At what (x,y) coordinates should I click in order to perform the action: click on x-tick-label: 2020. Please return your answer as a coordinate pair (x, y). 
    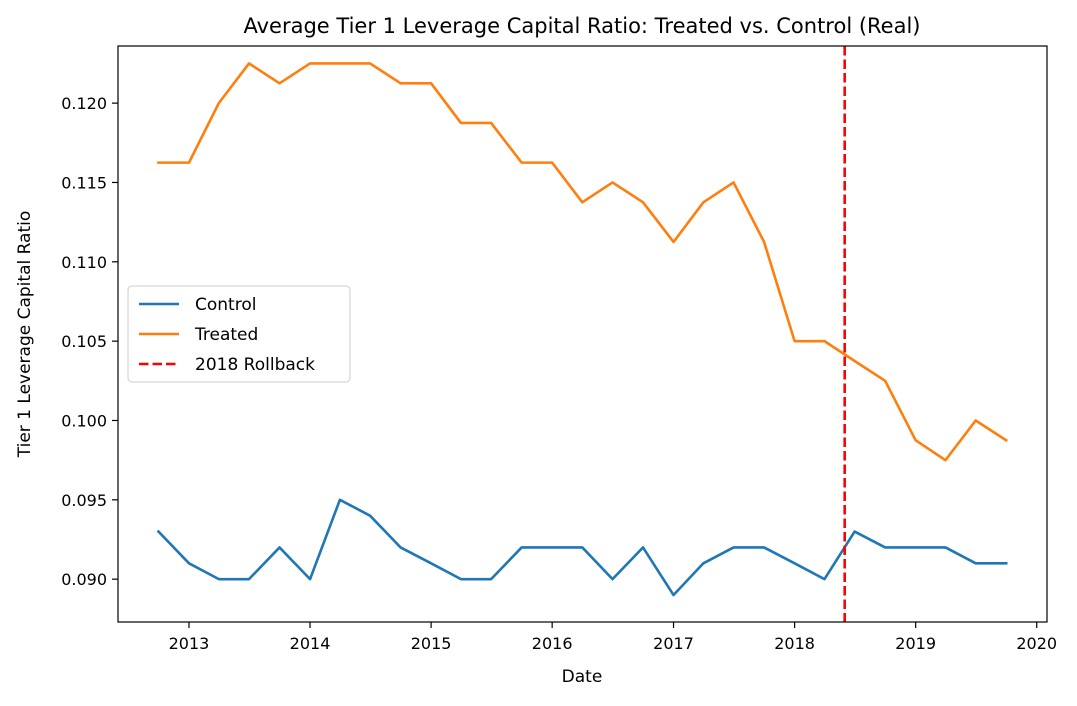
    Looking at the image, I should click on (1036, 643).